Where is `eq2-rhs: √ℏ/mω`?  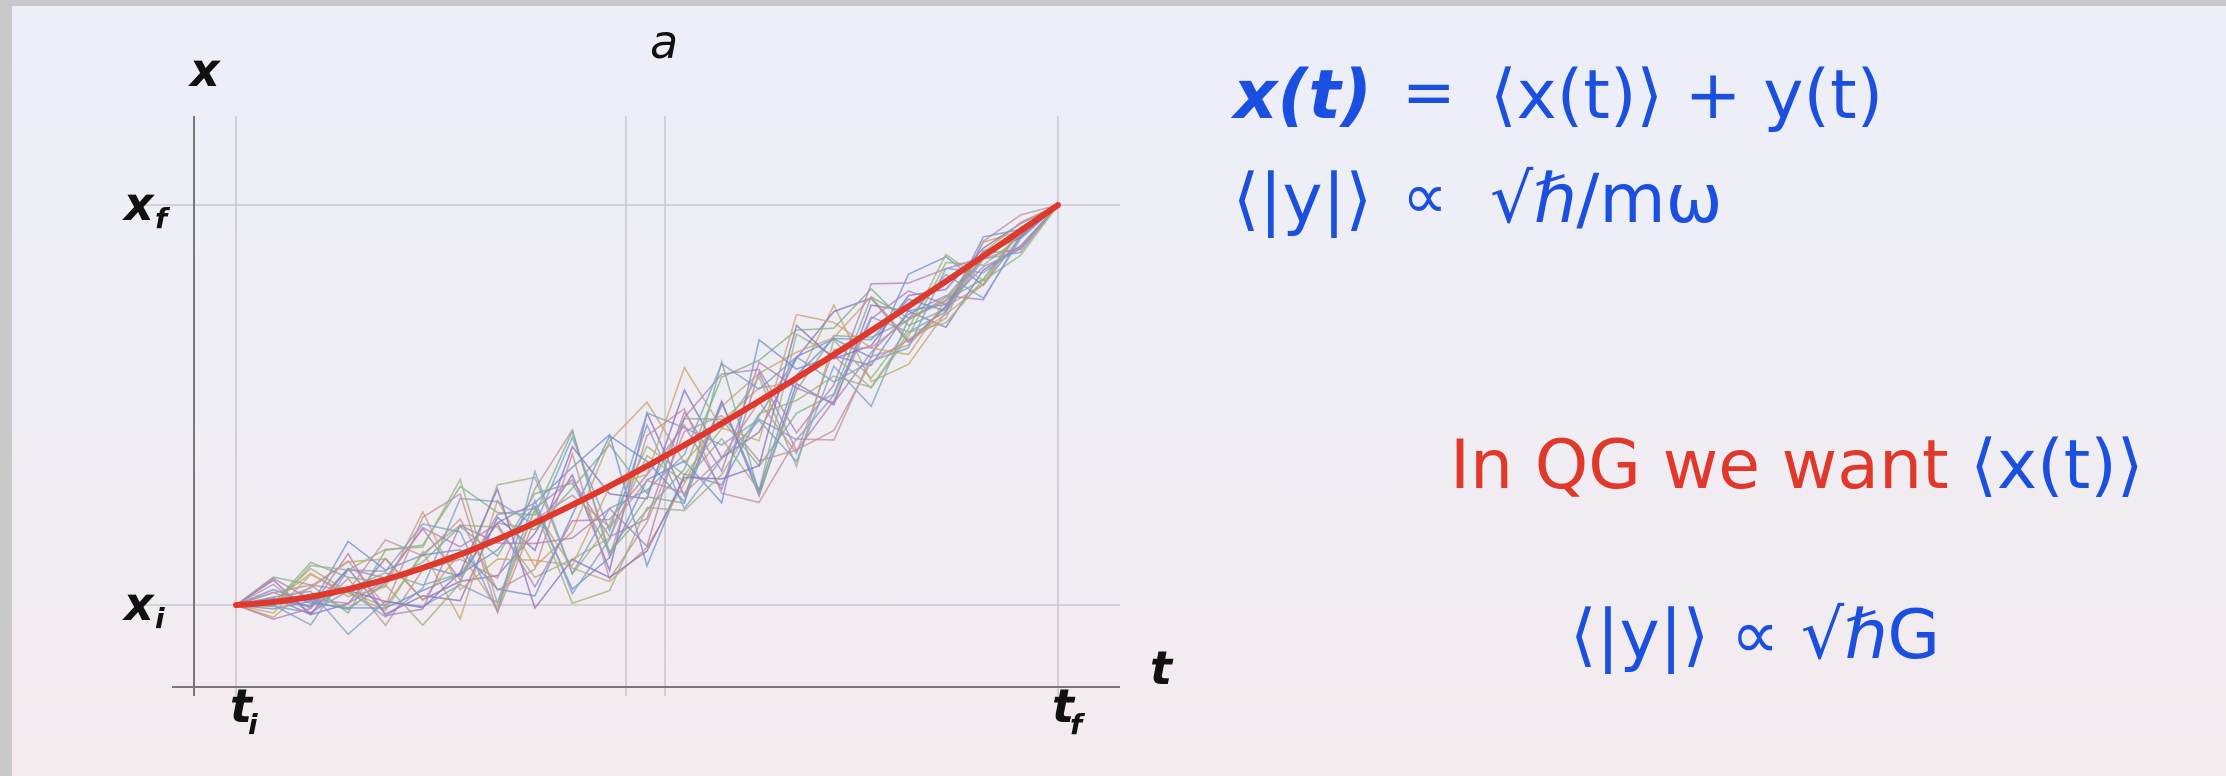 eq2-rhs: √ℏ/mω is located at coordinates (1606, 199).